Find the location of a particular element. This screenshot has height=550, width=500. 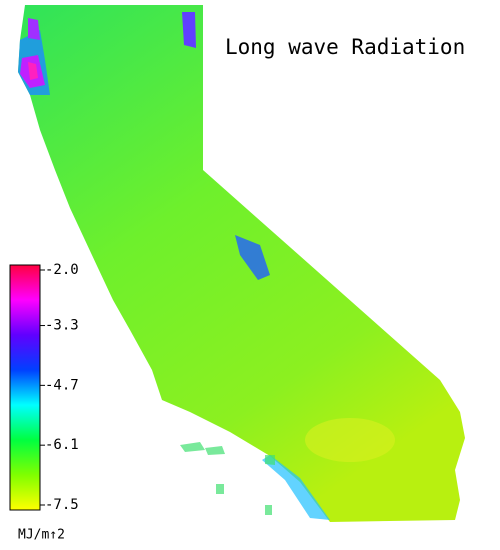

colorbar-tick-label: -2.0 is located at coordinates (62, 270).